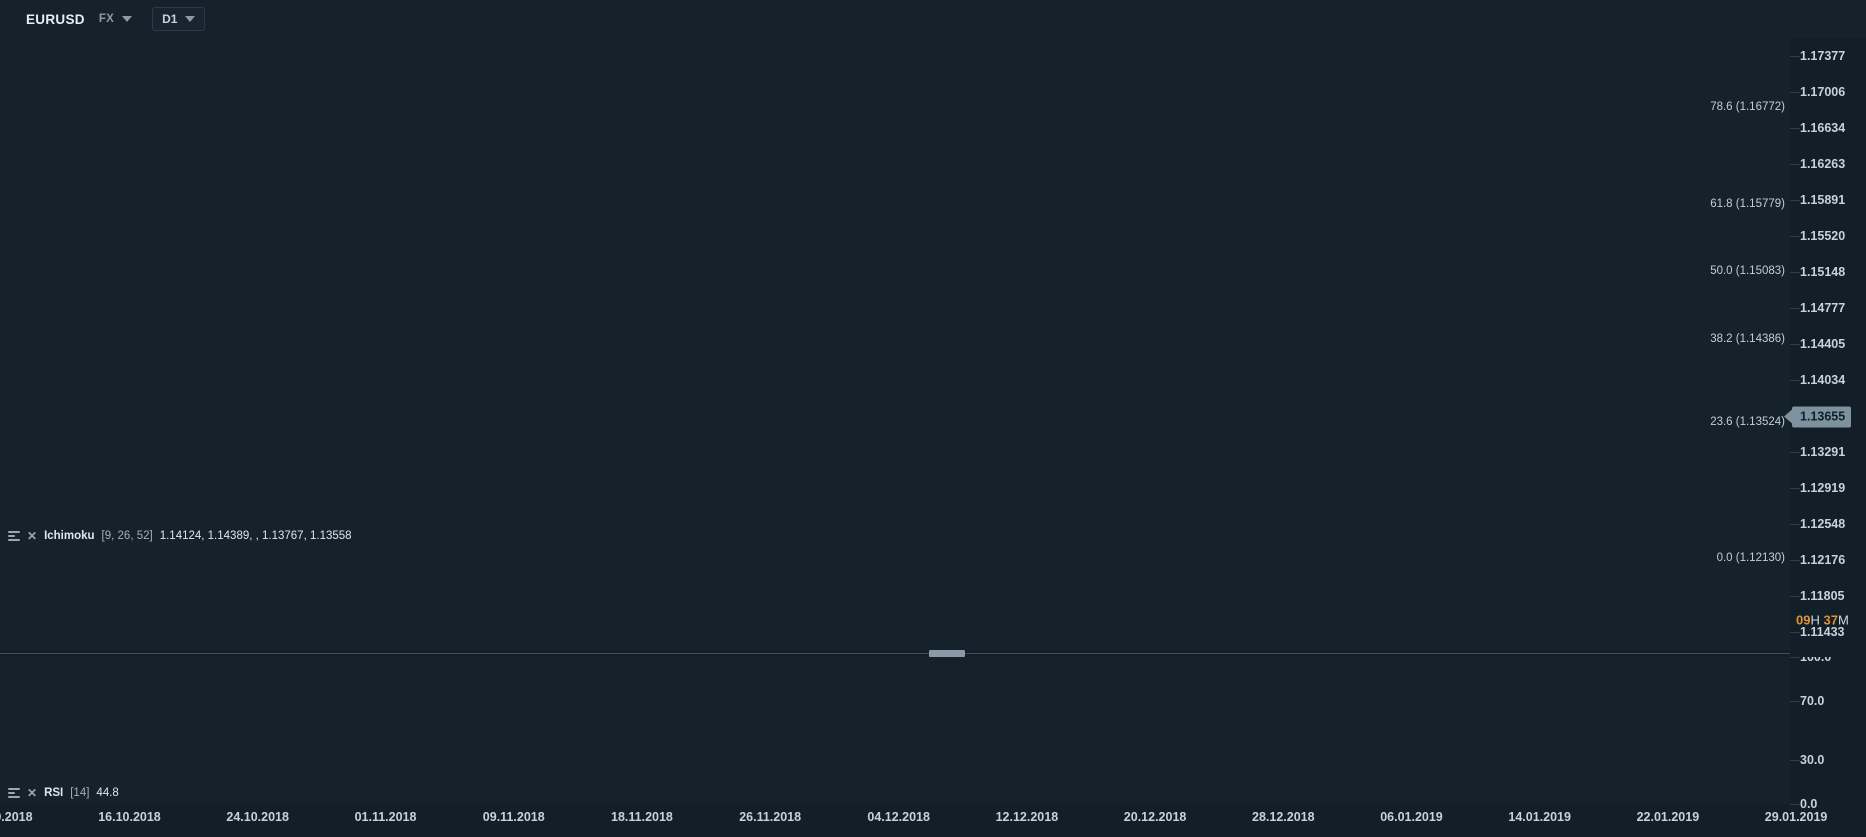 The height and width of the screenshot is (837, 1866). What do you see at coordinates (1828, 620) in the screenshot?
I see `countdown-minutes: 37` at bounding box center [1828, 620].